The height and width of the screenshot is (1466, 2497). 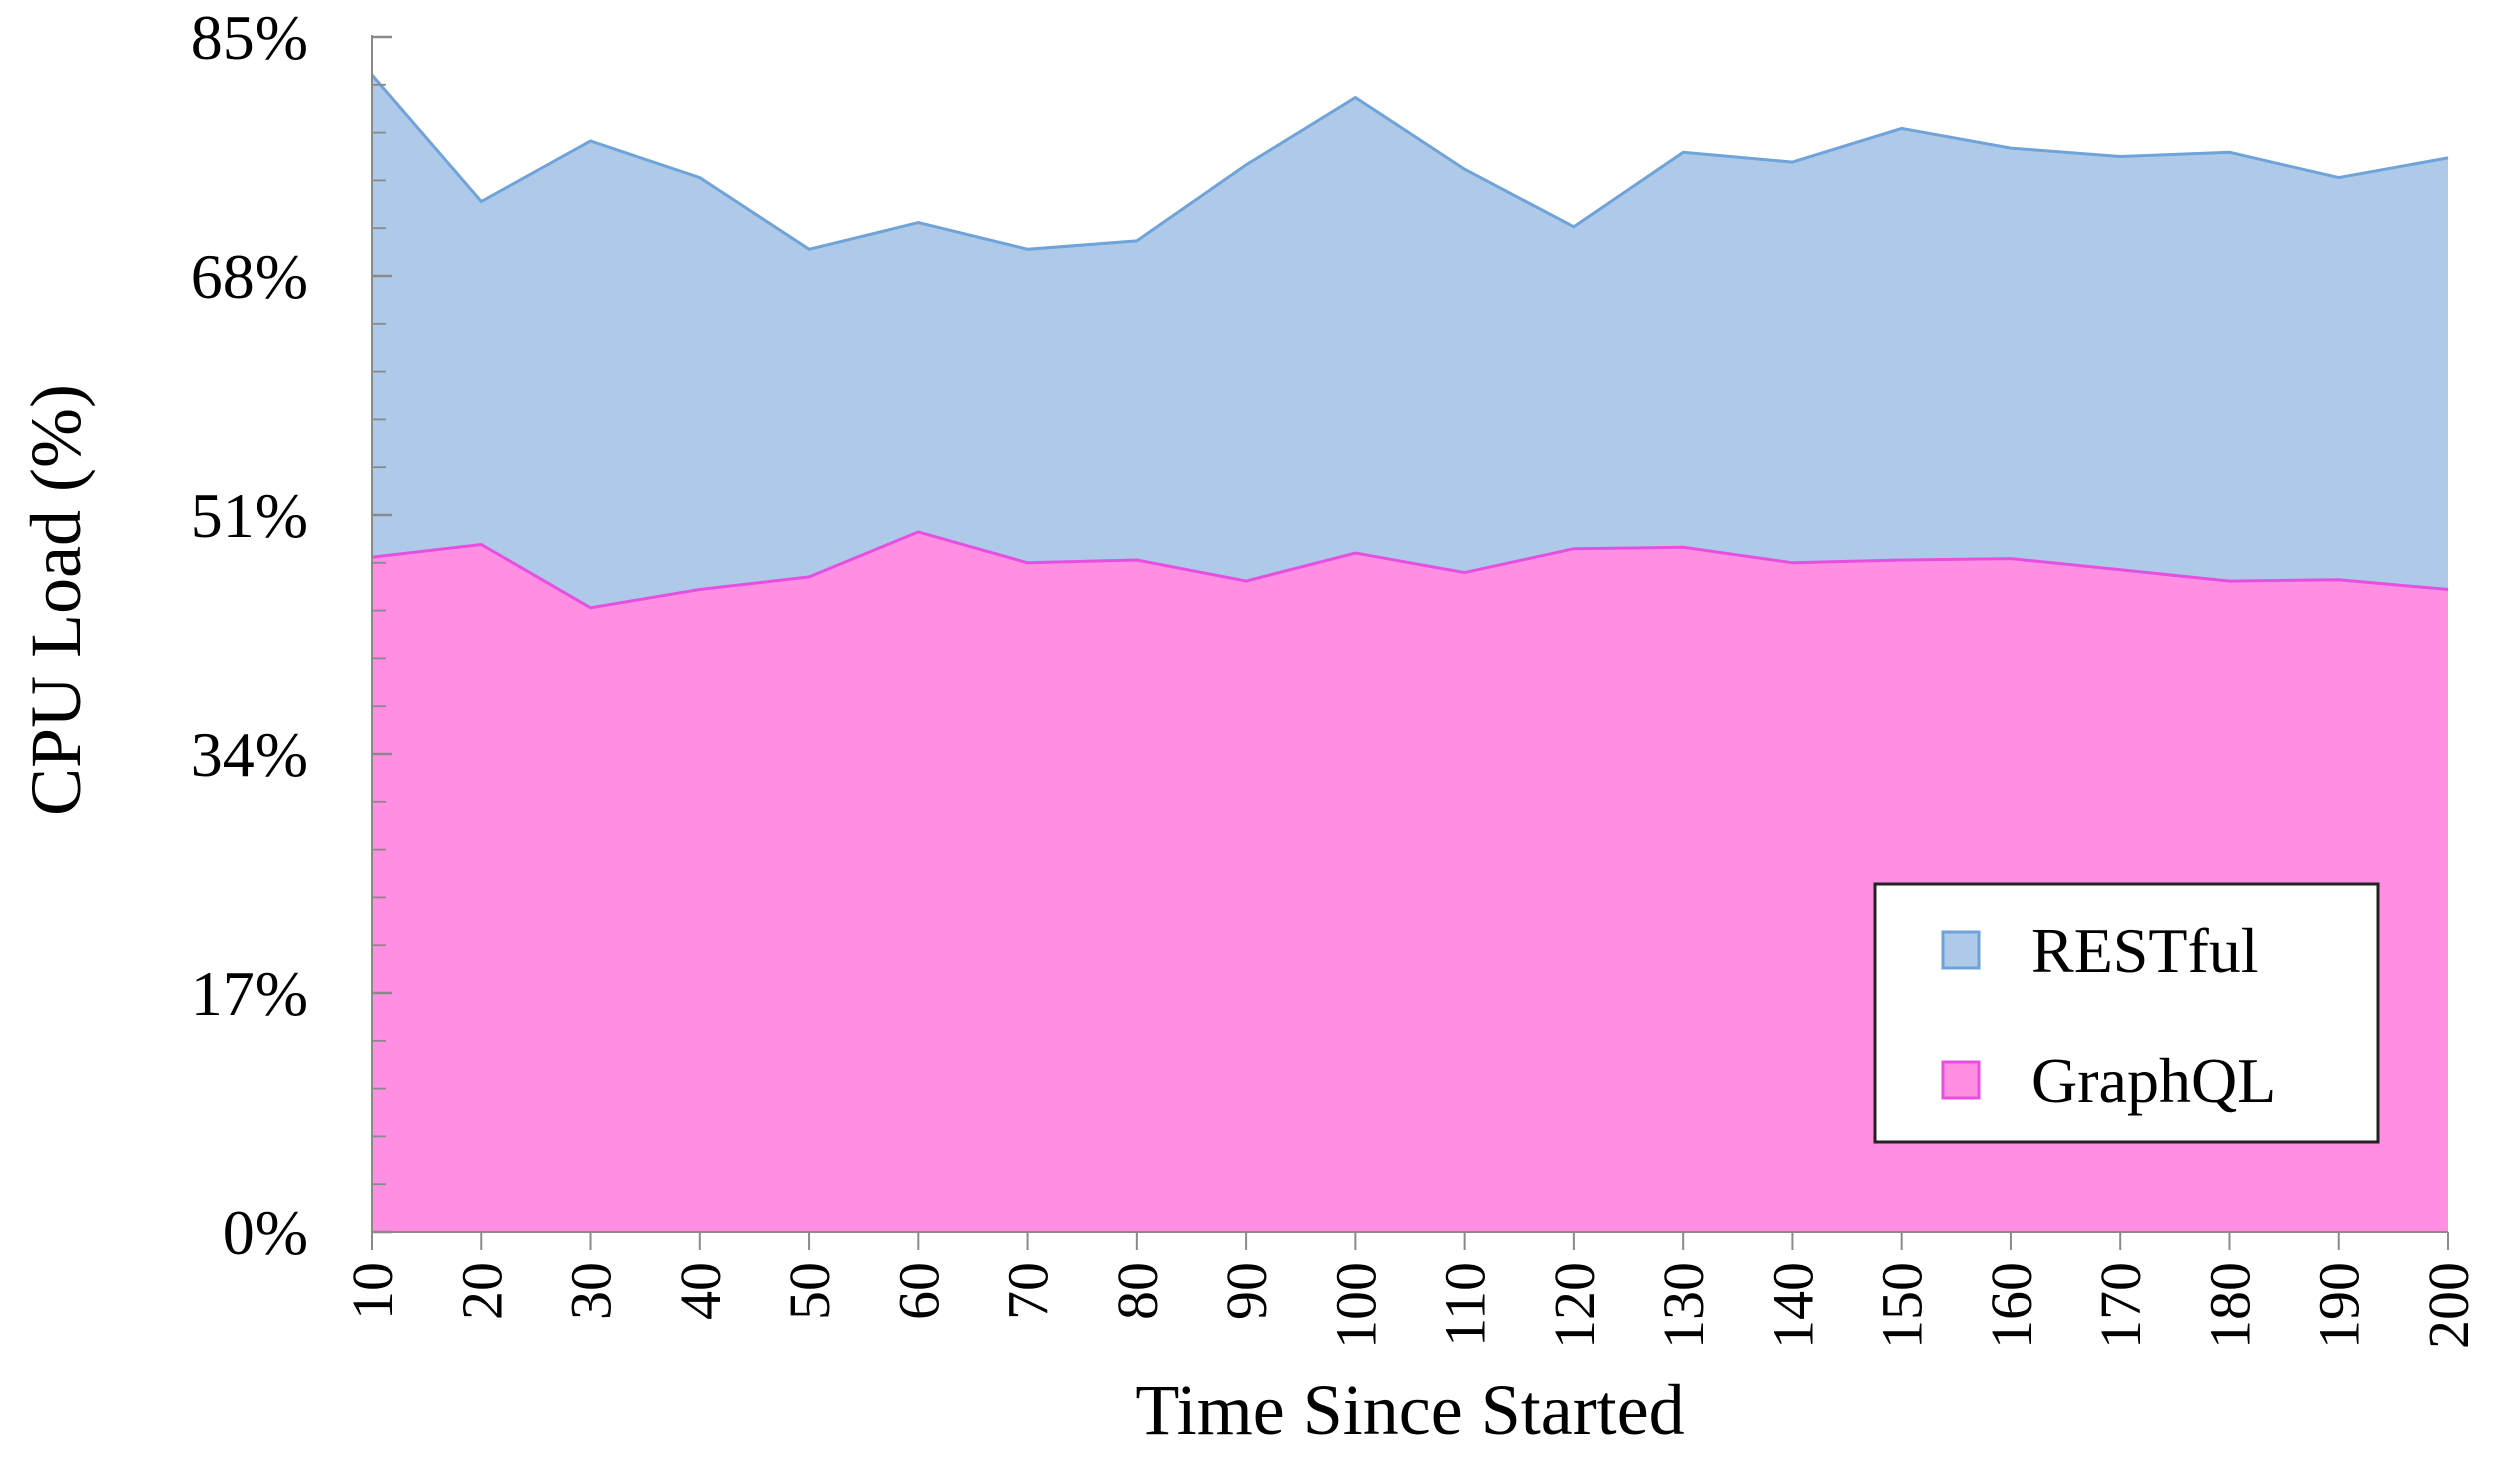 What do you see at coordinates (1246, 1291) in the screenshot?
I see `x-tick-label: 90` at bounding box center [1246, 1291].